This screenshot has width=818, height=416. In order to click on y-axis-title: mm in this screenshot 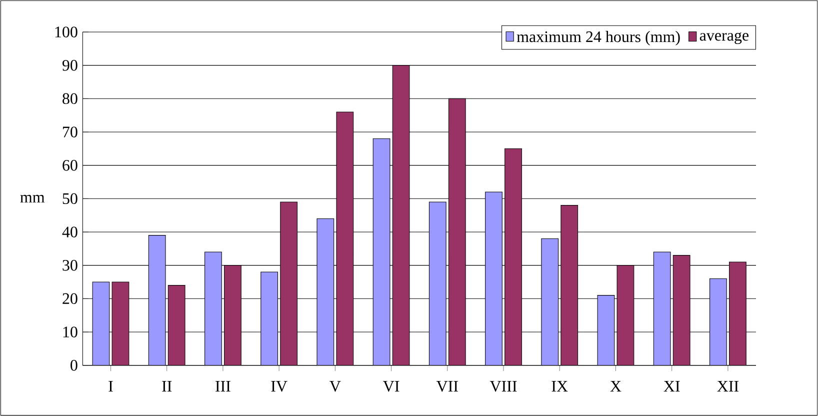, I will do `click(32, 198)`.